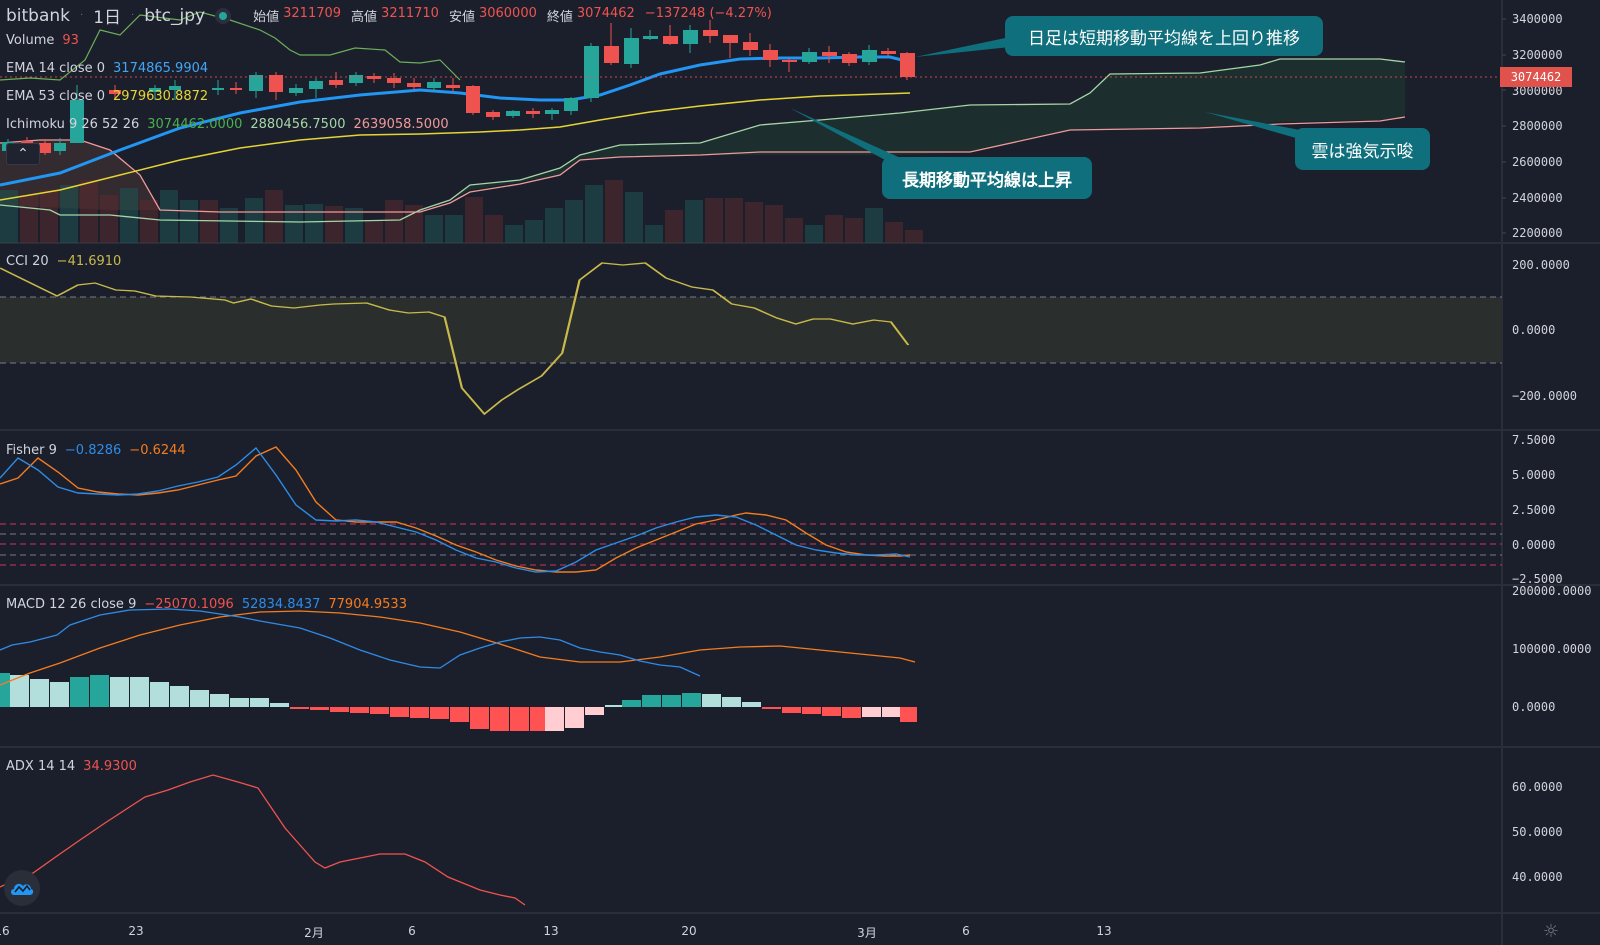 The height and width of the screenshot is (945, 1600). I want to click on axis-ticks, so click(1504, 126).